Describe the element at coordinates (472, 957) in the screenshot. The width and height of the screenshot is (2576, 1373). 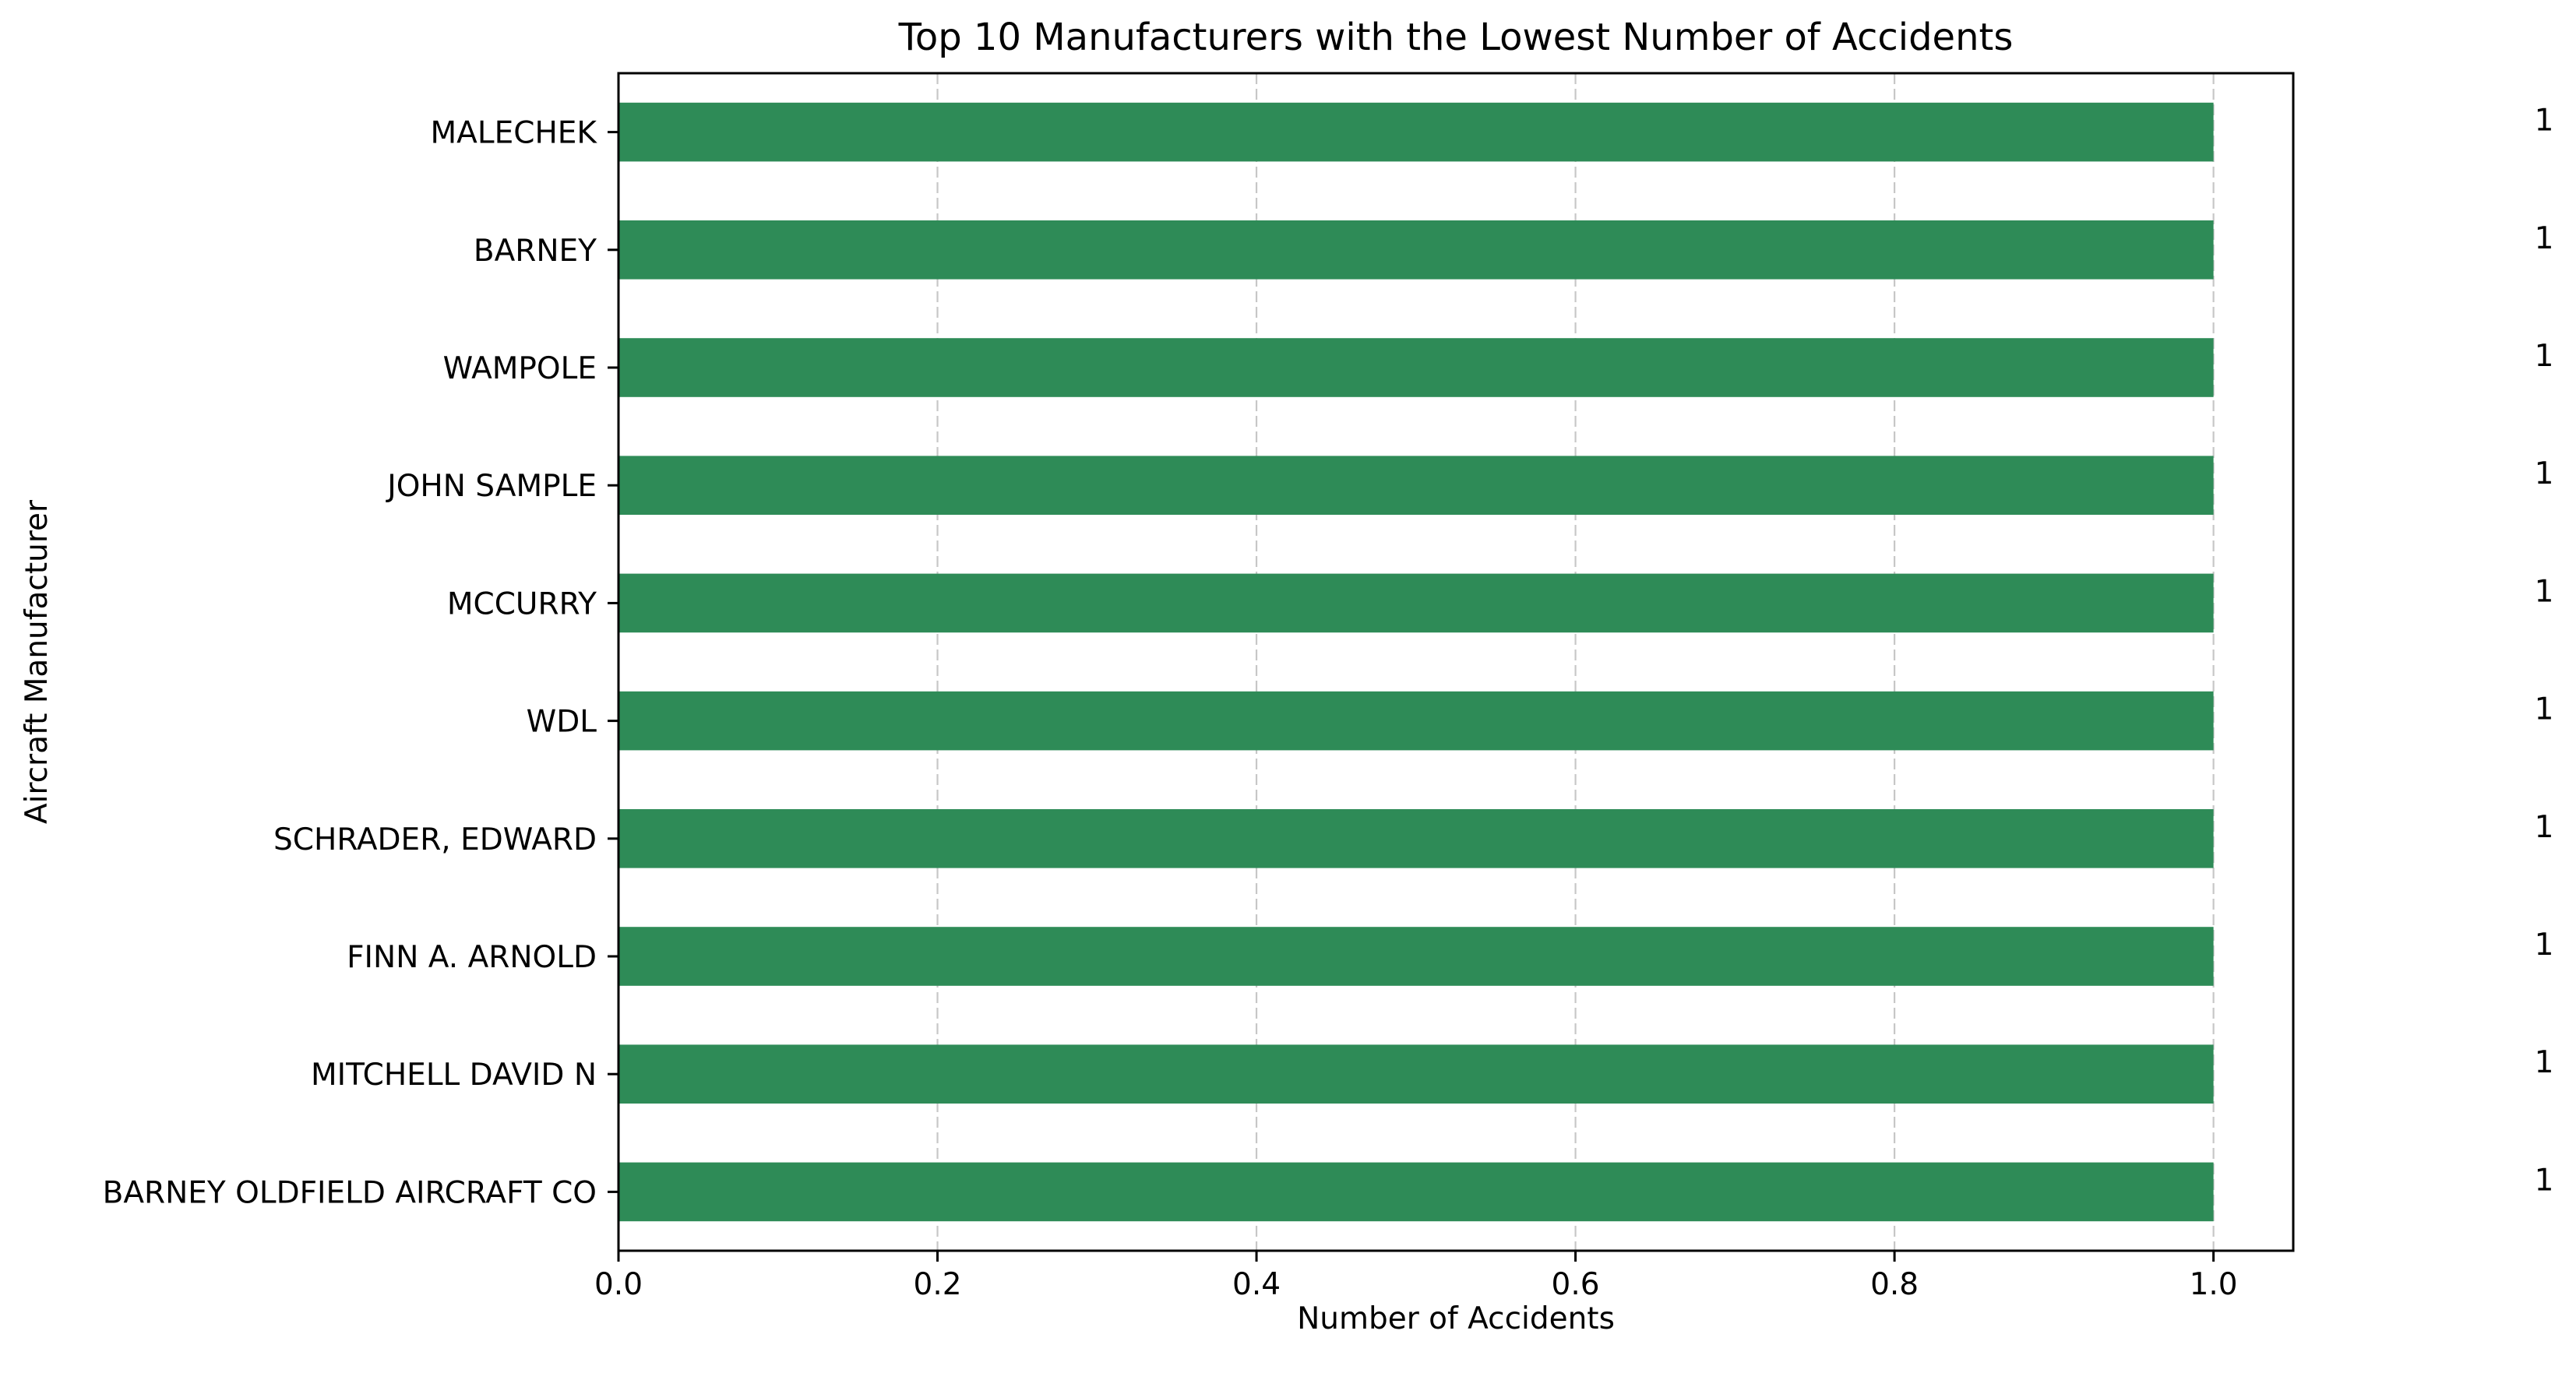
I see `y-tick-label: FINN A. ARNOLD` at that location.